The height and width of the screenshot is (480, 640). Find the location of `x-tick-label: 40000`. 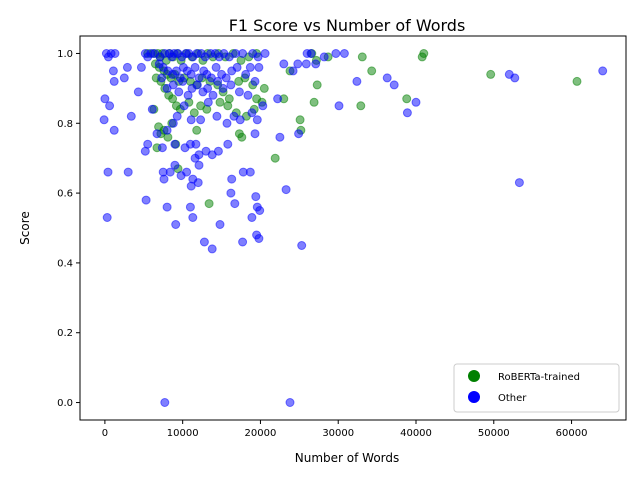

x-tick-label: 40000 is located at coordinates (416, 433).